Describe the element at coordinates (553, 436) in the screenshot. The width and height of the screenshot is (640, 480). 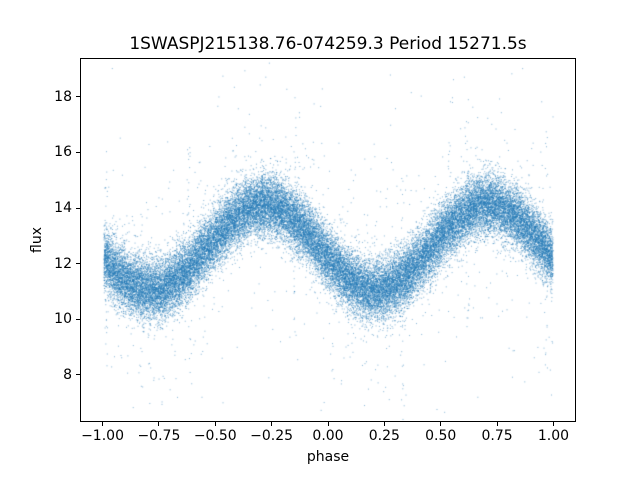
I see `x-tick-label: 1.00` at that location.